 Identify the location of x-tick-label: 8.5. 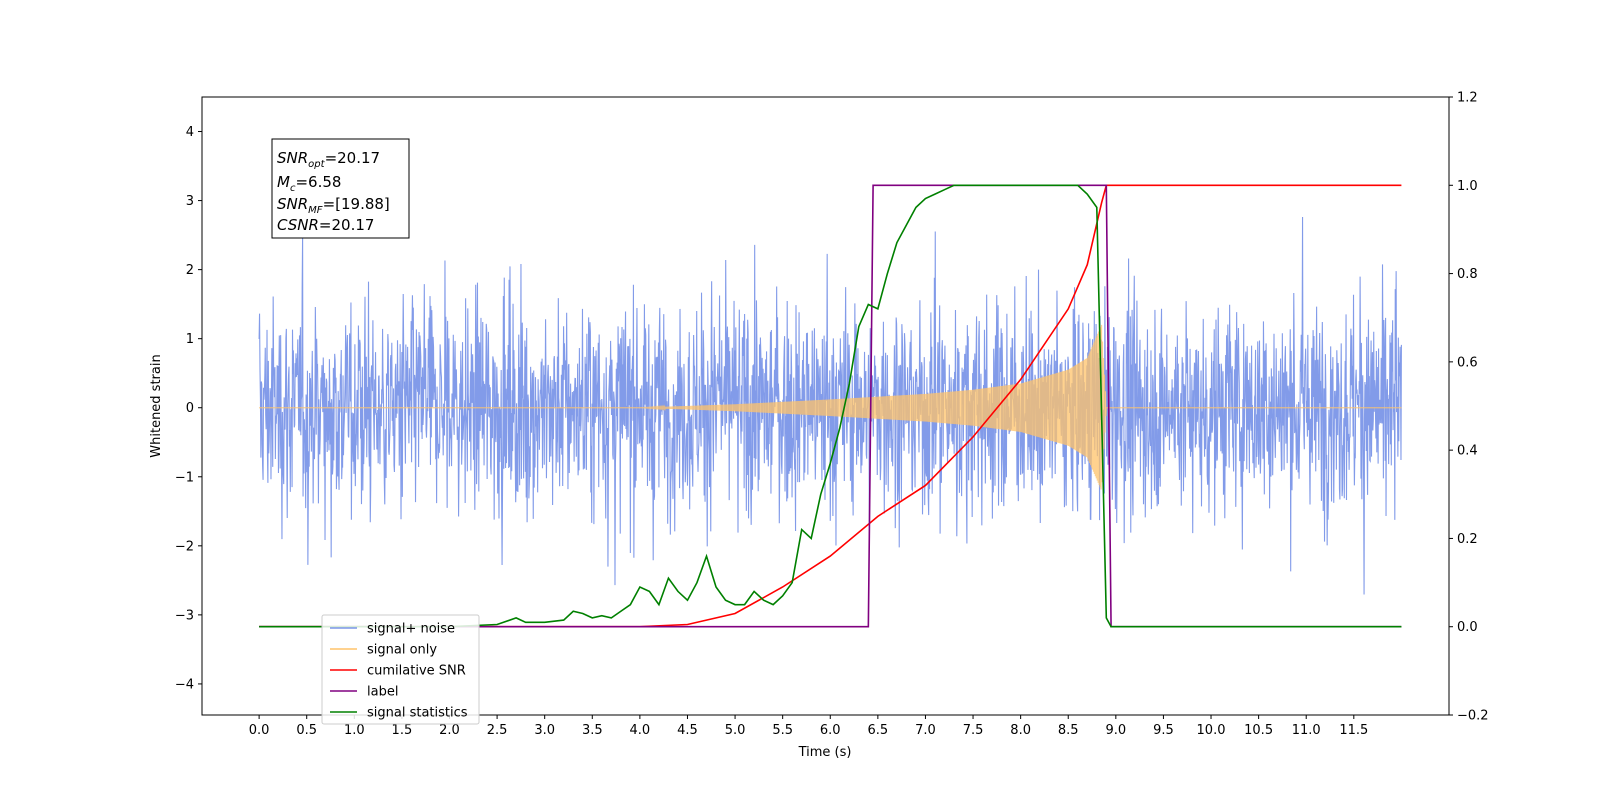
(1068, 730).